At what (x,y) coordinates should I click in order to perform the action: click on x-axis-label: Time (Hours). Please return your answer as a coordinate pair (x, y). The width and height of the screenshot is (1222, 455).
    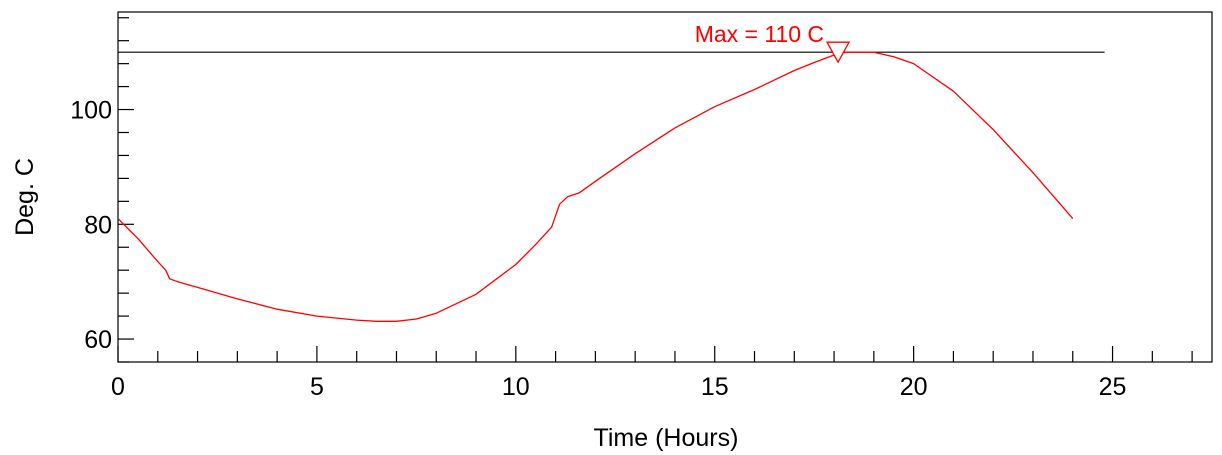
    Looking at the image, I should click on (666, 438).